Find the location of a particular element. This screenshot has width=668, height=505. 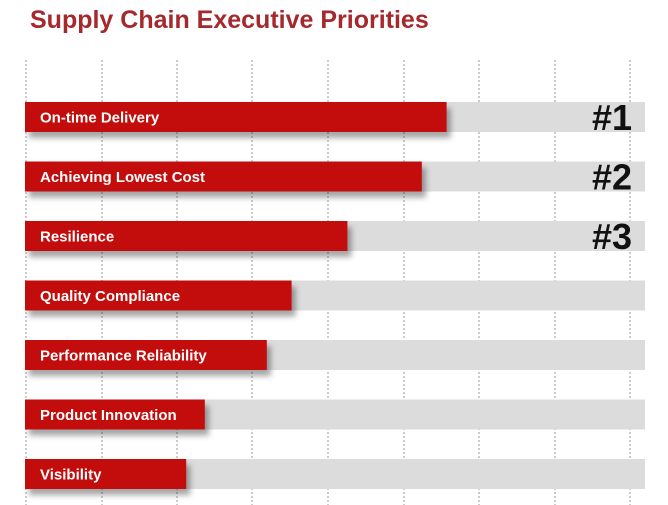

bar-label-1: Achieving Lowest Cost is located at coordinates (122, 177).